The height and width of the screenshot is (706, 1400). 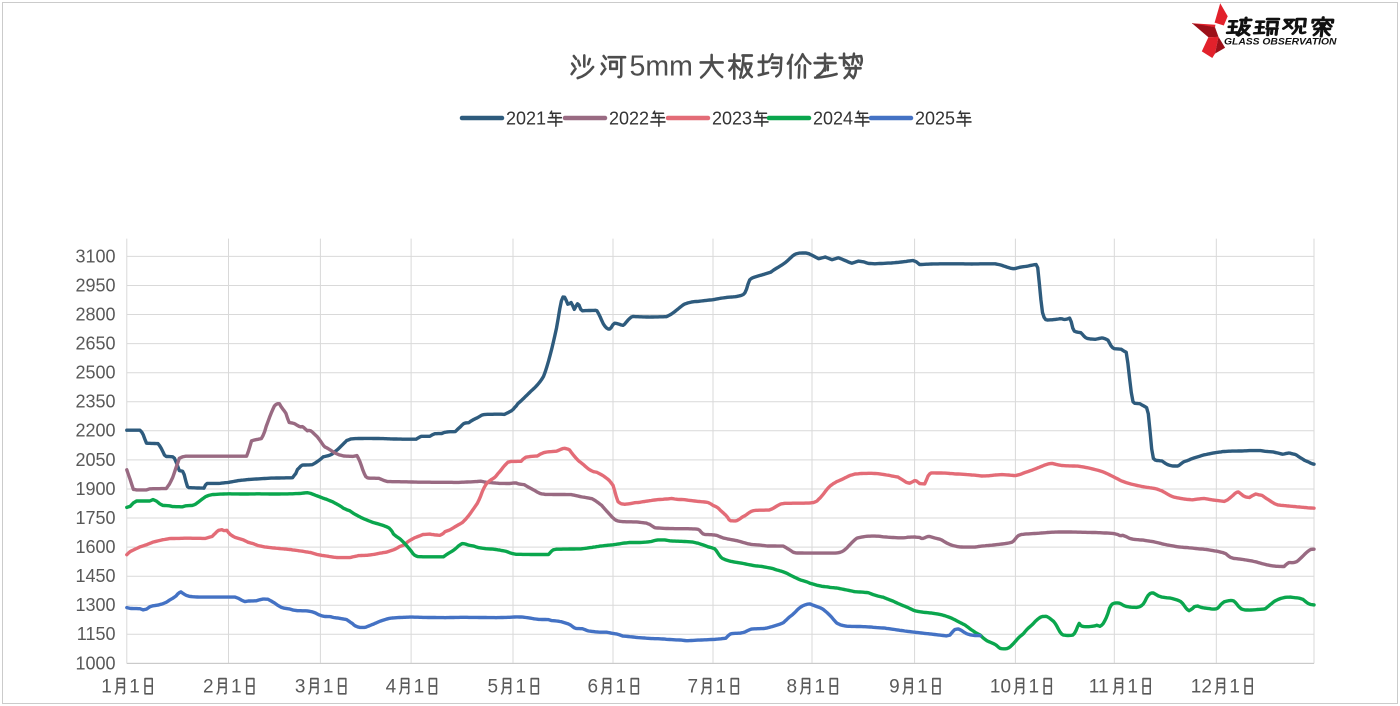 What do you see at coordinates (526, 118) in the screenshot?
I see `svg-text: 2021` at bounding box center [526, 118].